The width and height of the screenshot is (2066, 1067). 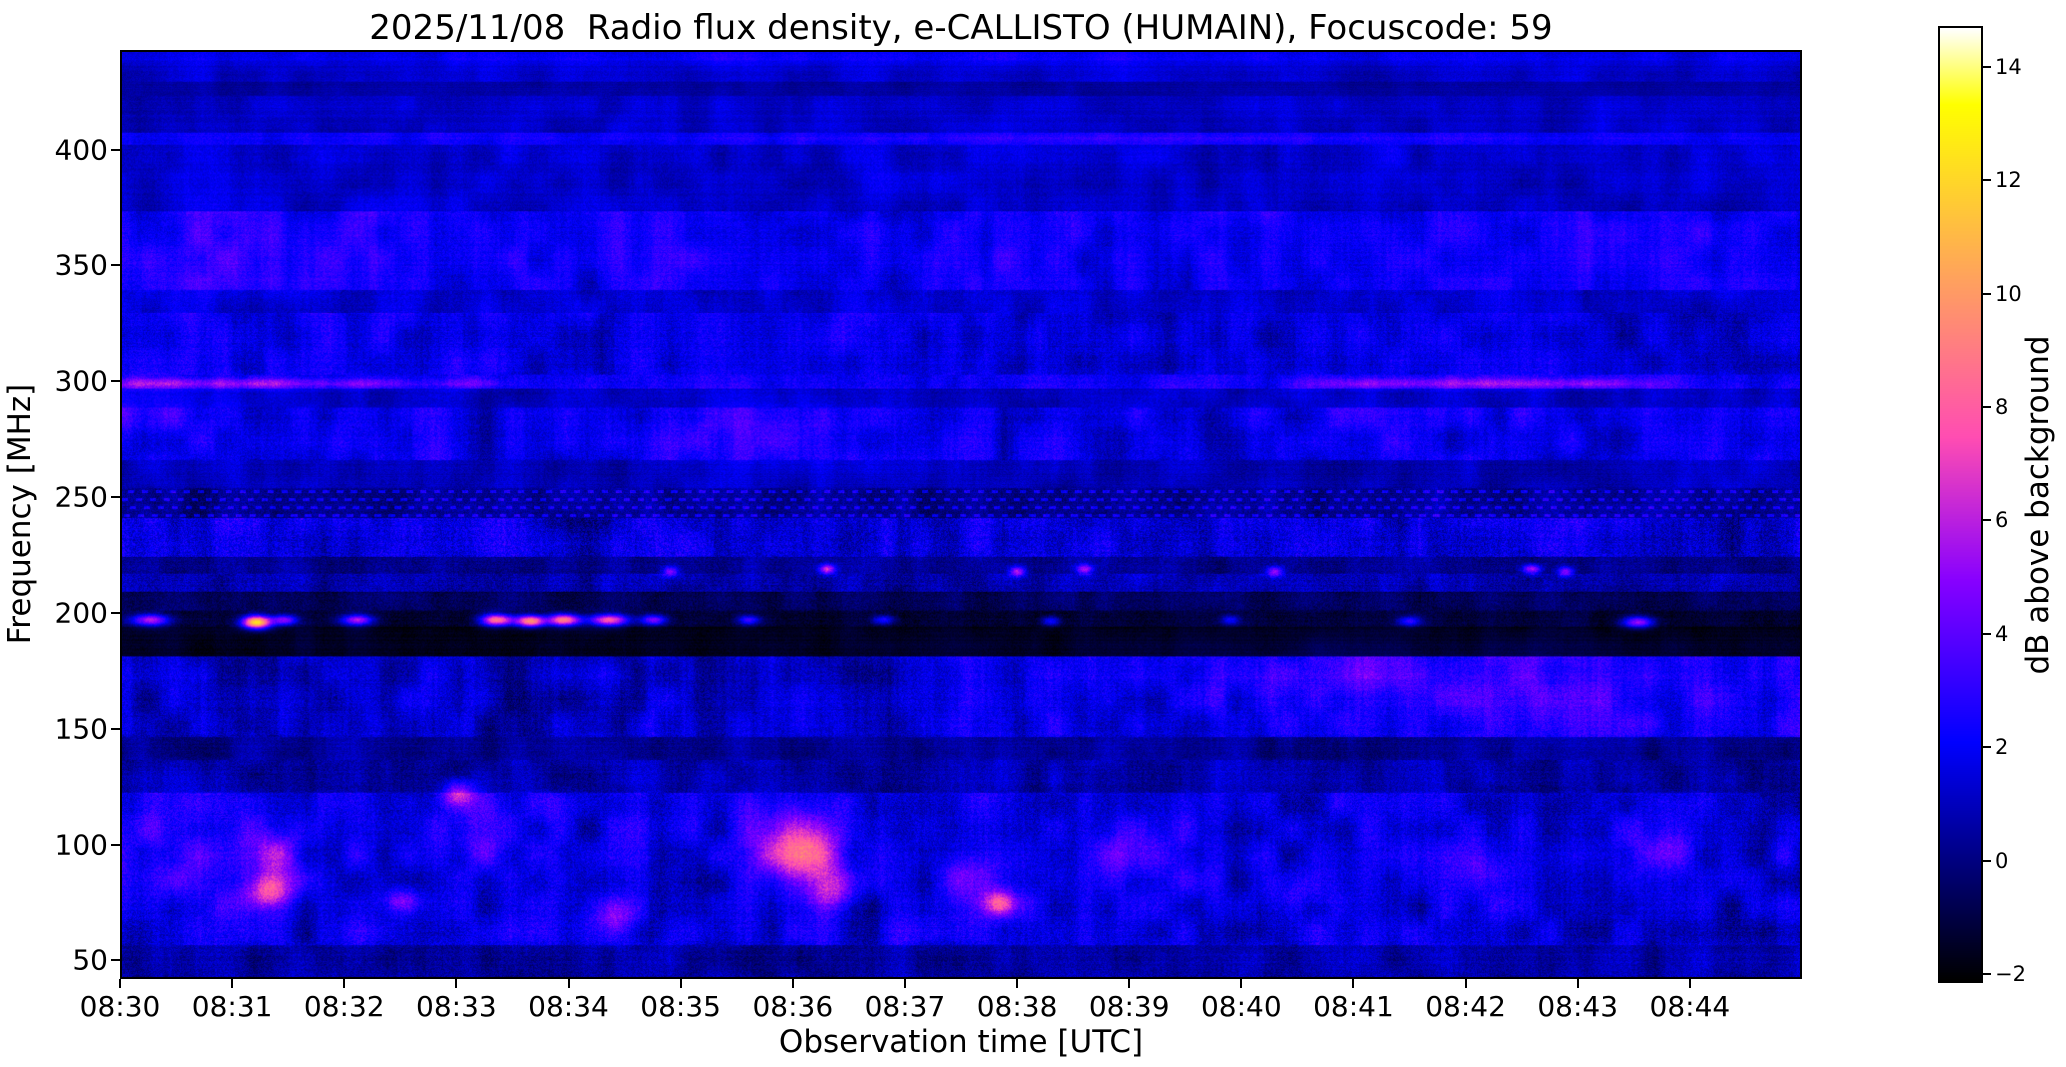 What do you see at coordinates (232, 1006) in the screenshot?
I see `x-tick-label: 08:31` at bounding box center [232, 1006].